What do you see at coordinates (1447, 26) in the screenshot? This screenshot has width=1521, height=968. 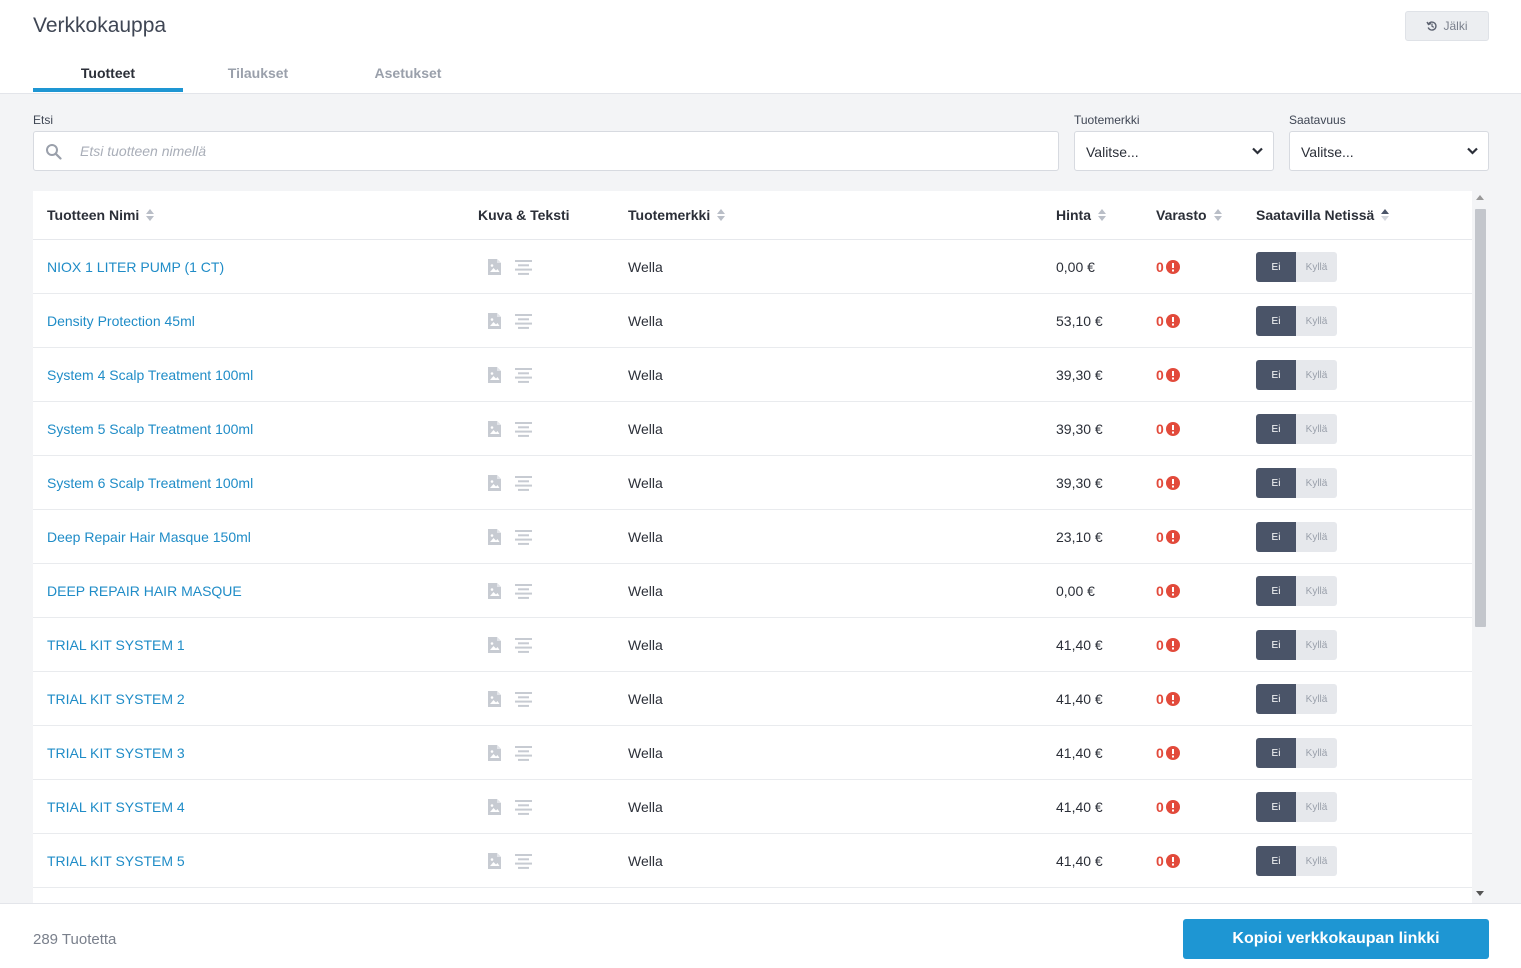 I see `history-button: Jälki` at bounding box center [1447, 26].